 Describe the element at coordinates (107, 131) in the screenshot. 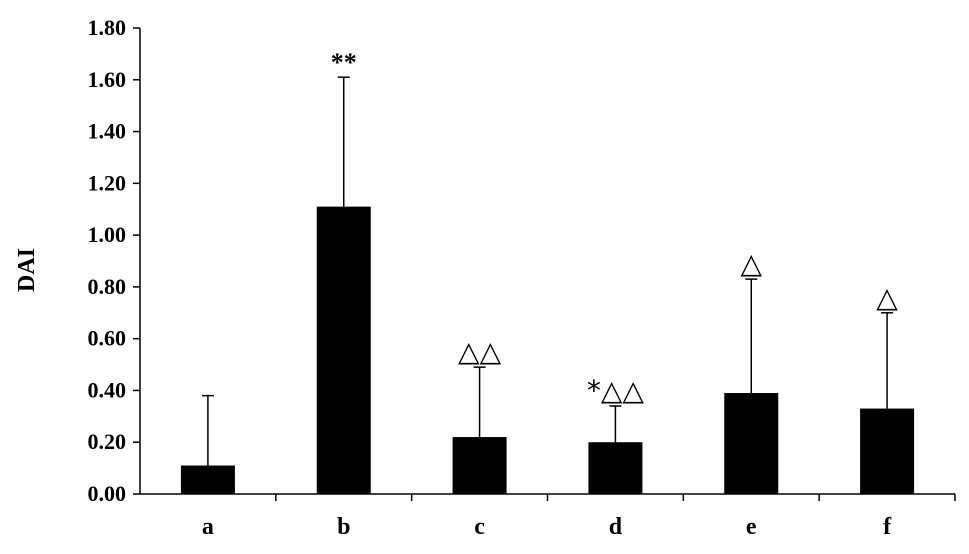

I see `y-tick-label: 1.40` at that location.